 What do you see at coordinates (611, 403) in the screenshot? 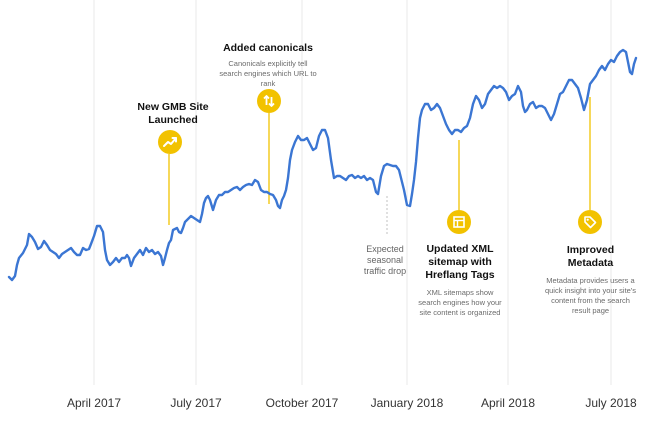
I see `x-tick-label: July 2018` at bounding box center [611, 403].